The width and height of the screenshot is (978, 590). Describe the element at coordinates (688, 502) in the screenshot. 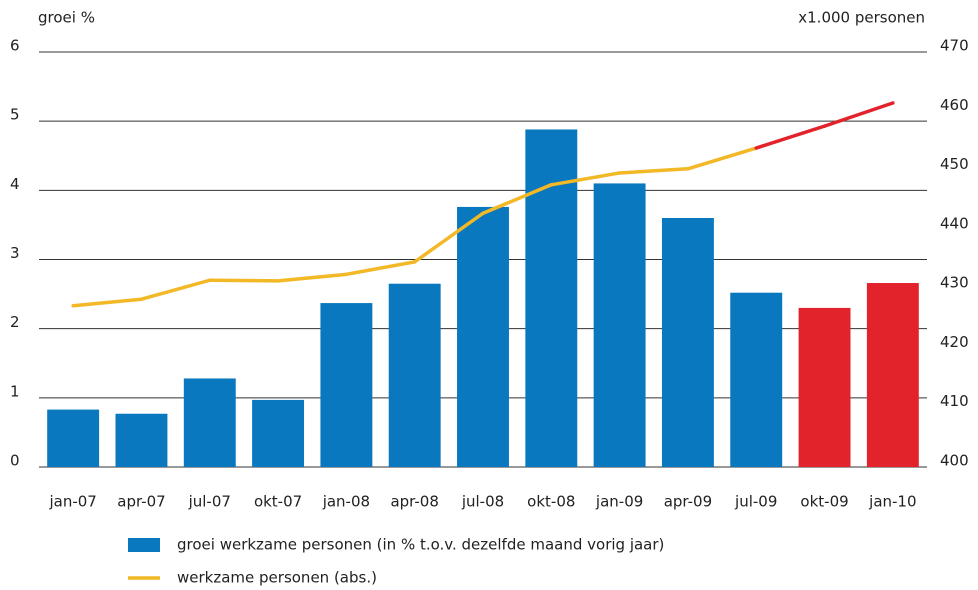

I see `x-tick-label: apr-09` at that location.